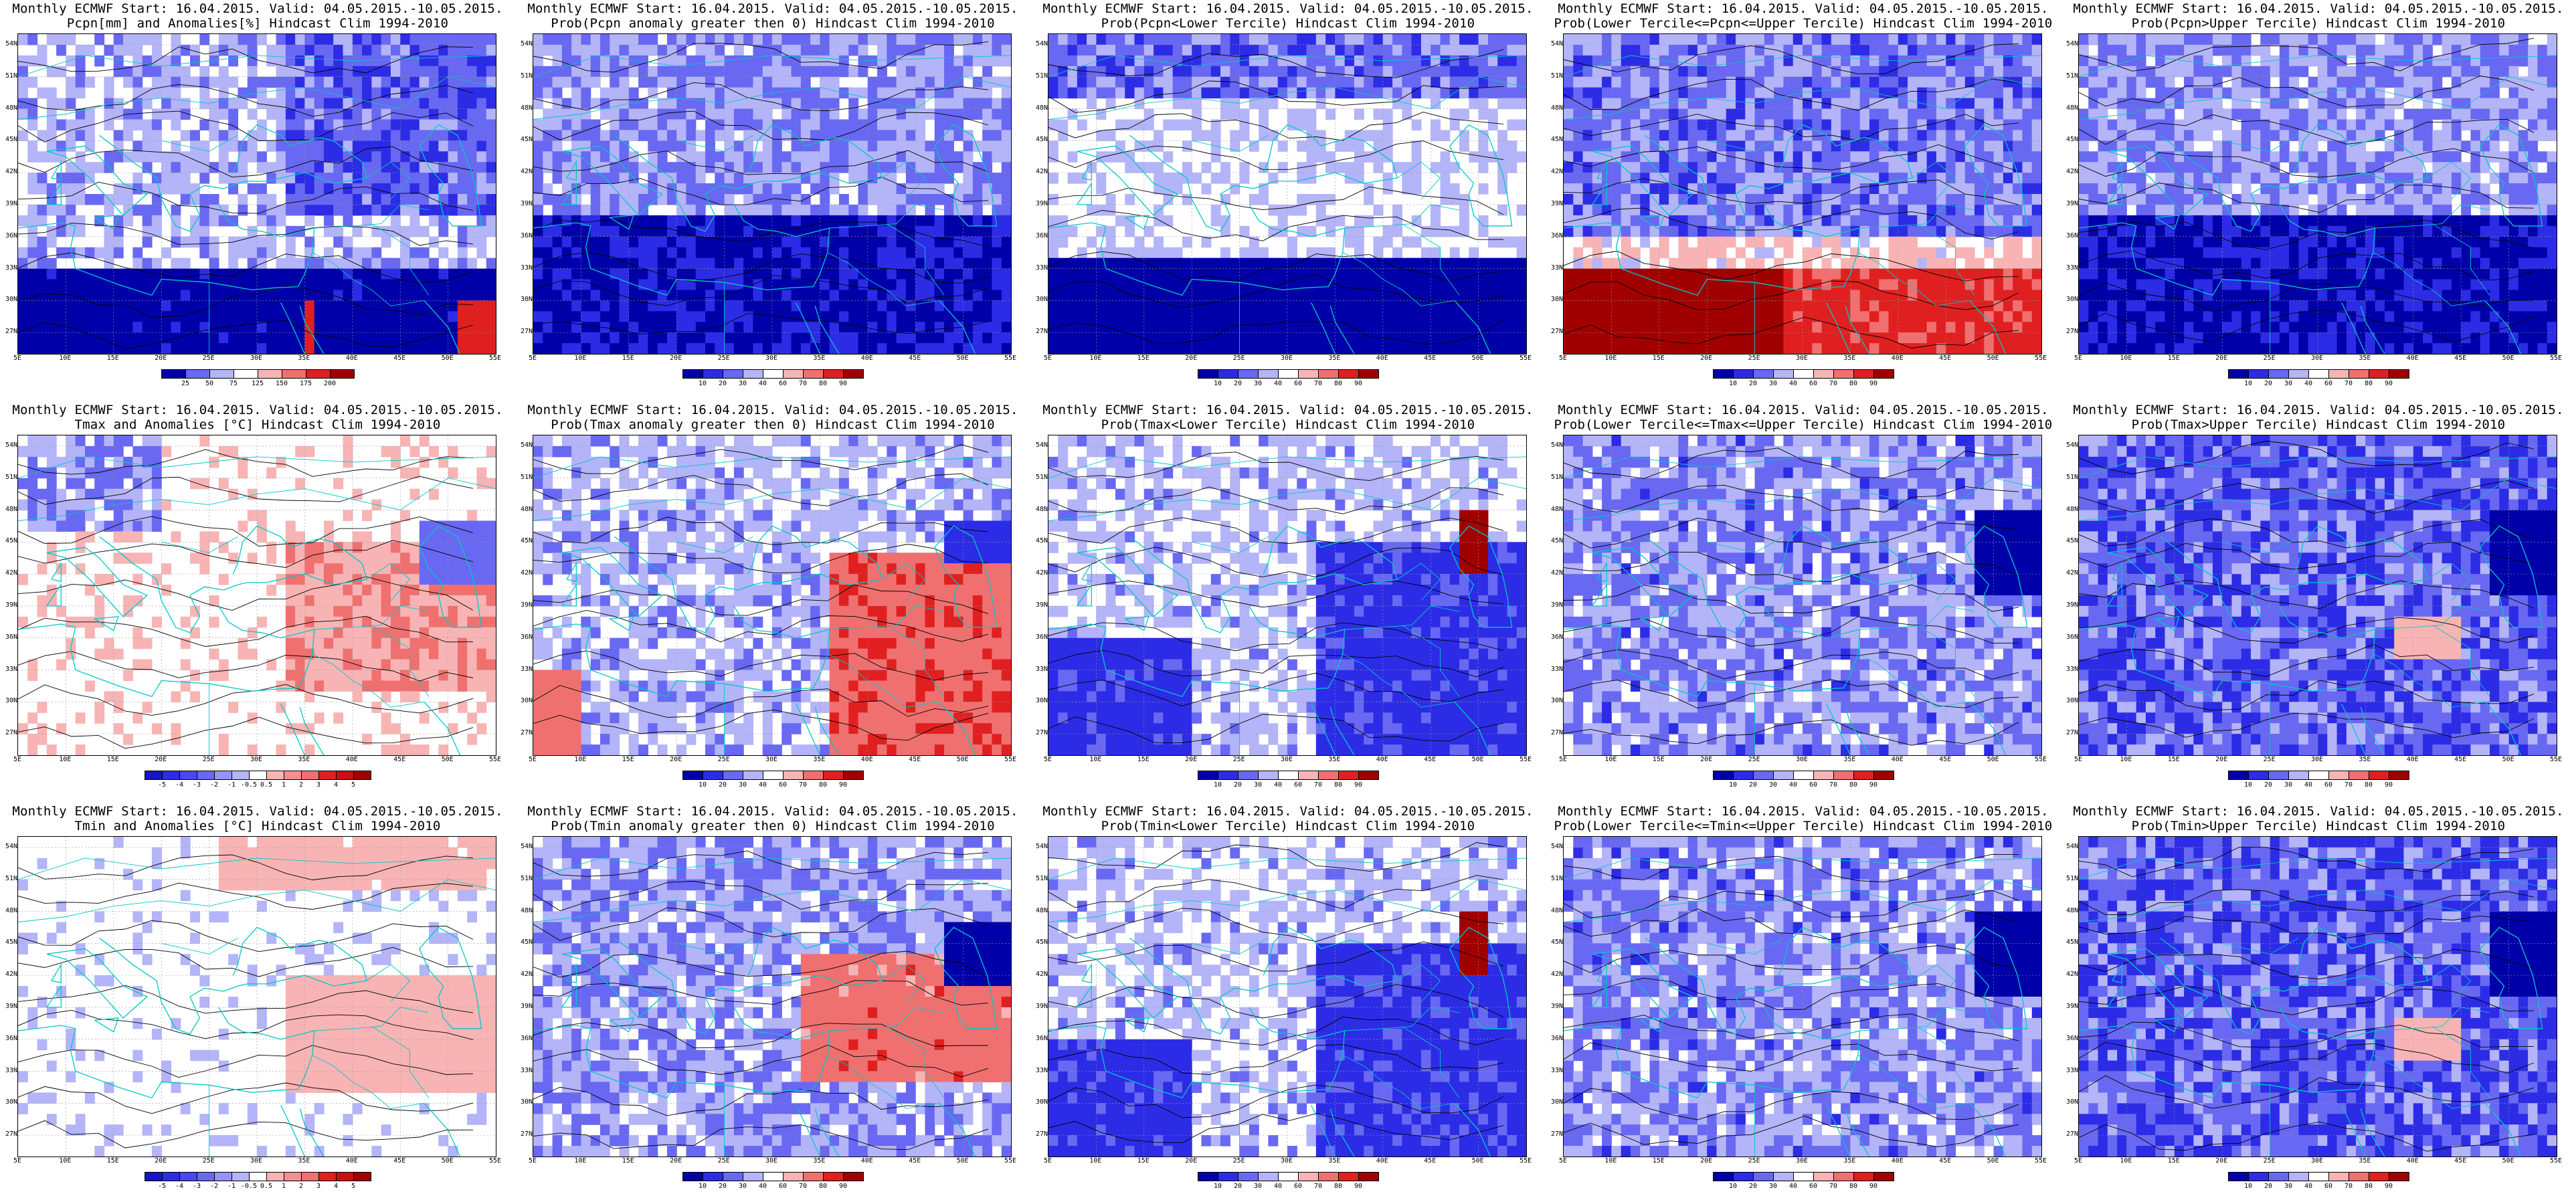 Image resolution: width=2576 pixels, height=1204 pixels. What do you see at coordinates (526, 477) in the screenshot?
I see `latitude-label: 51N` at bounding box center [526, 477].